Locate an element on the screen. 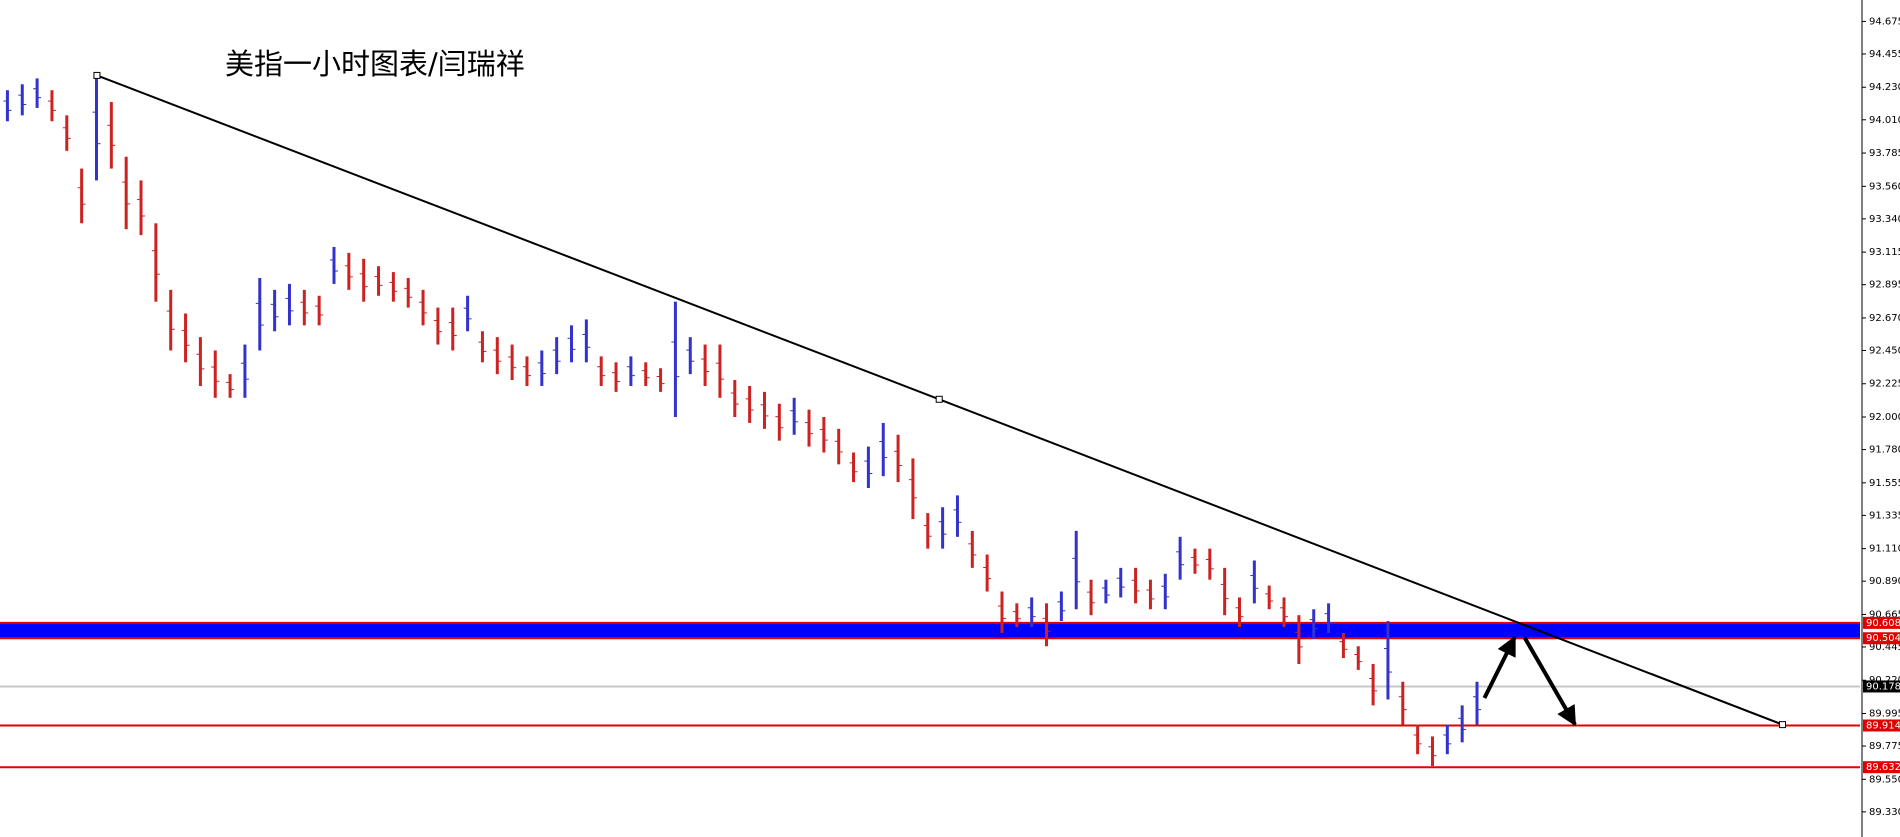  y-tick-label: 89.995 is located at coordinates (1884, 714).